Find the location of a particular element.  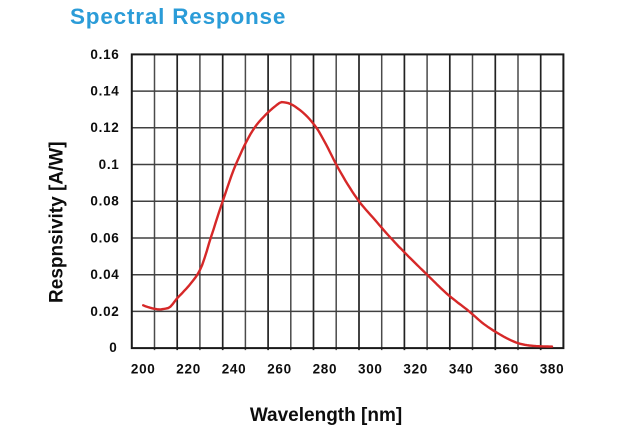

svg-text: 0.02 is located at coordinates (104, 311).